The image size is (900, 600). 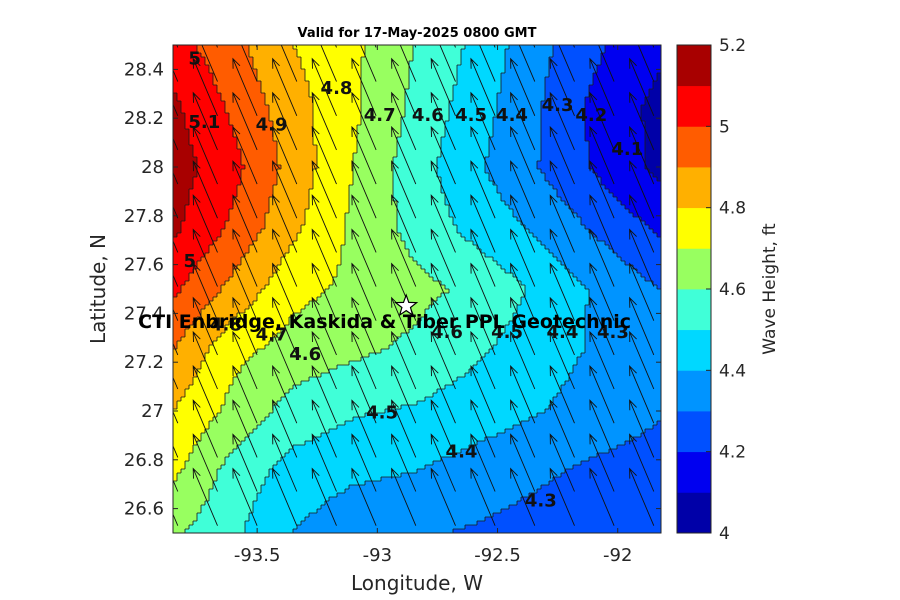 I want to click on colorbar: 4 4.2 4.4 4.6 4.8 5 5.2, so click(x=711, y=290).